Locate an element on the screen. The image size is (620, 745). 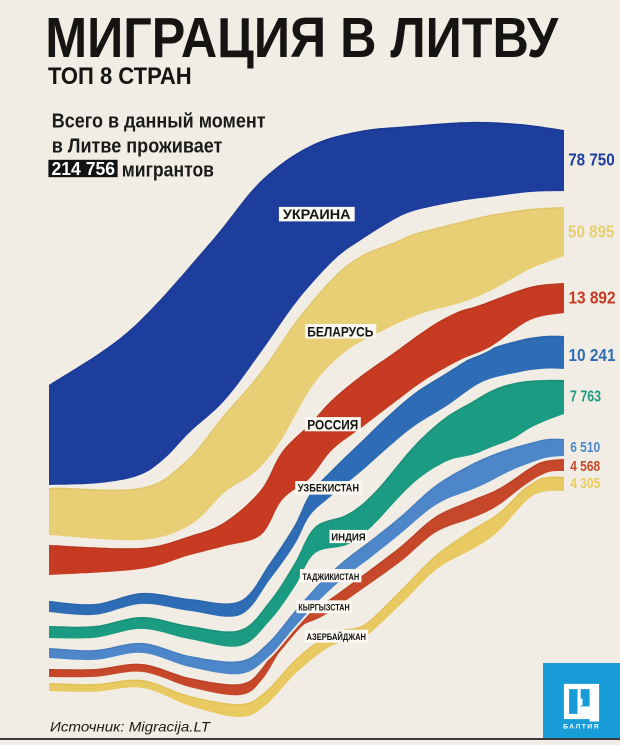
svg-text: 78 750 is located at coordinates (591, 160).